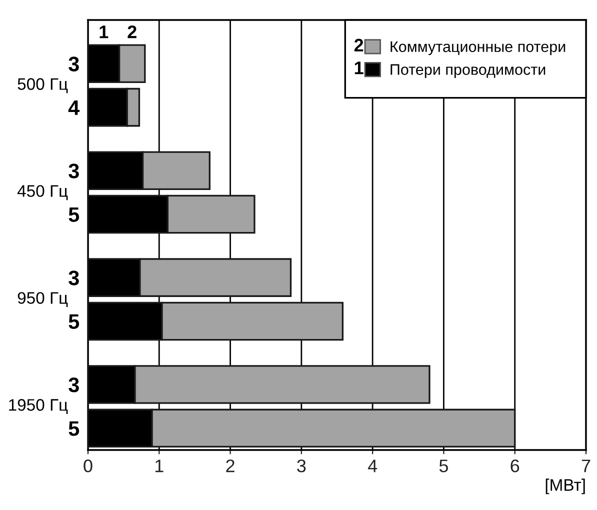  What do you see at coordinates (42, 192) in the screenshot?
I see `text: 450 Гц` at bounding box center [42, 192].